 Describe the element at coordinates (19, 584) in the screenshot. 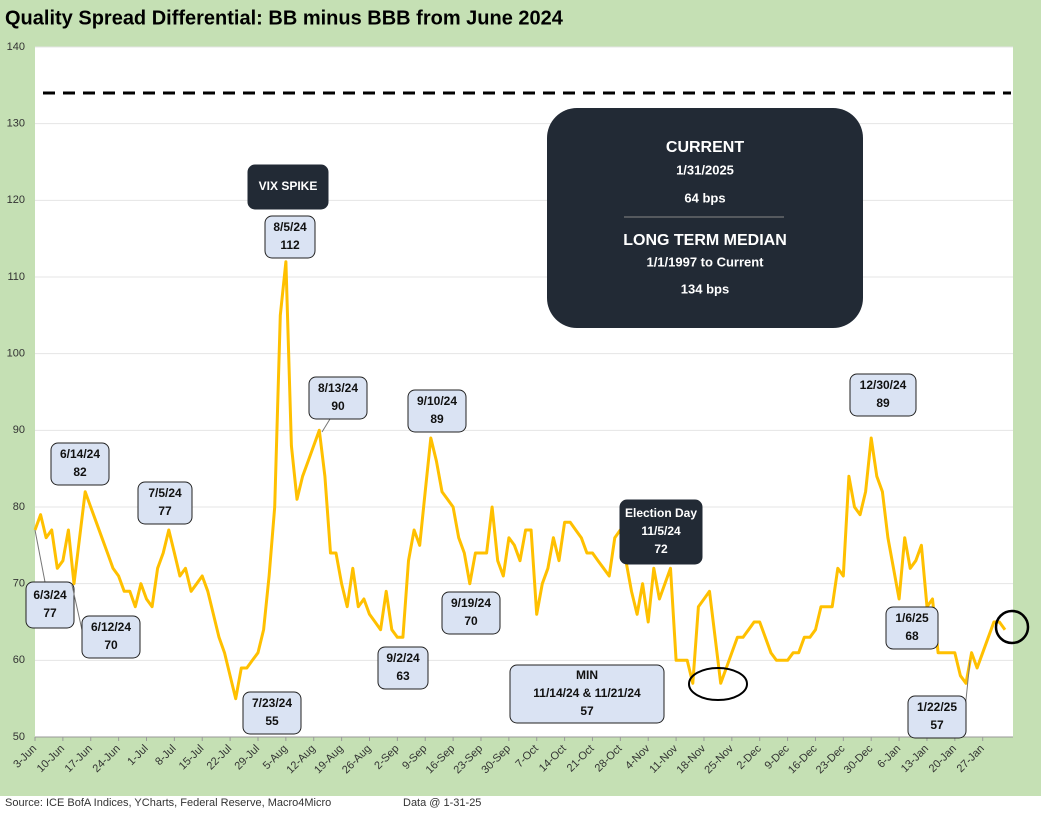

I see `y-tick-label: 70` at that location.